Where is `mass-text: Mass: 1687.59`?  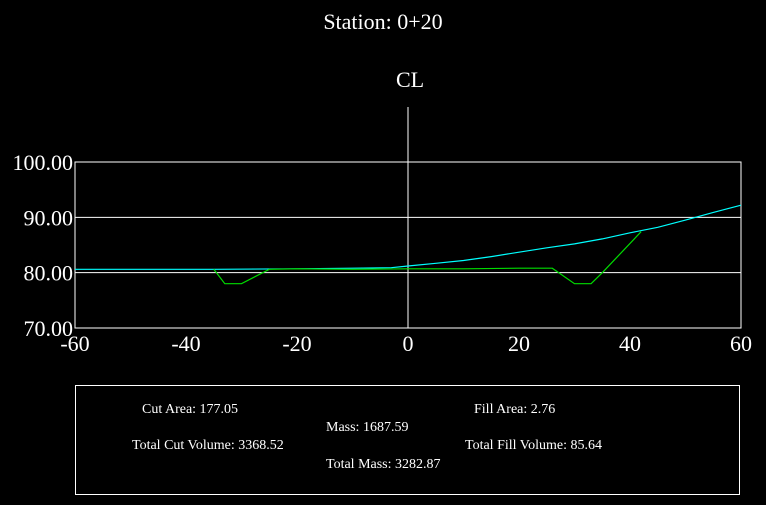 mass-text: Mass: 1687.59 is located at coordinates (367, 427).